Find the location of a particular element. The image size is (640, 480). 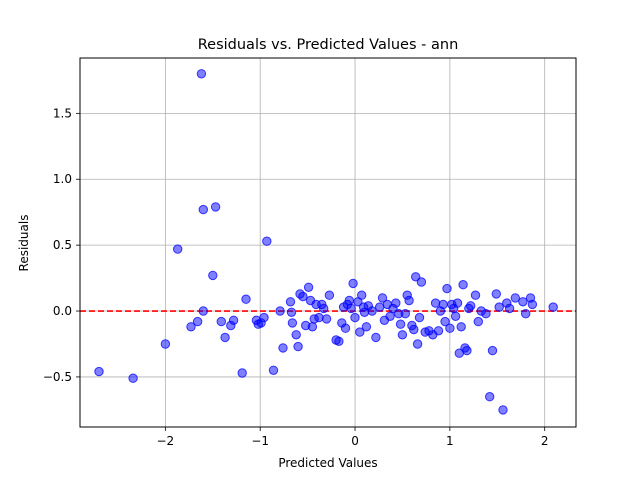

y-axis-ticks: −0.5 0.0 0.5 1.0 1.5 is located at coordinates (61, 245).